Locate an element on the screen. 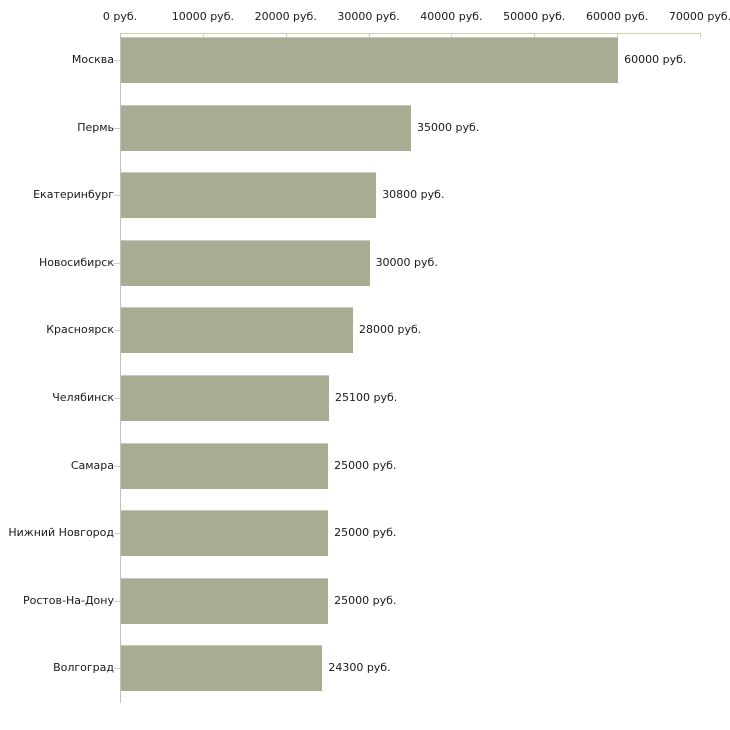 This screenshot has height=730, width=730. bar-row: Новосибирск 30000 руб. is located at coordinates (365, 270).